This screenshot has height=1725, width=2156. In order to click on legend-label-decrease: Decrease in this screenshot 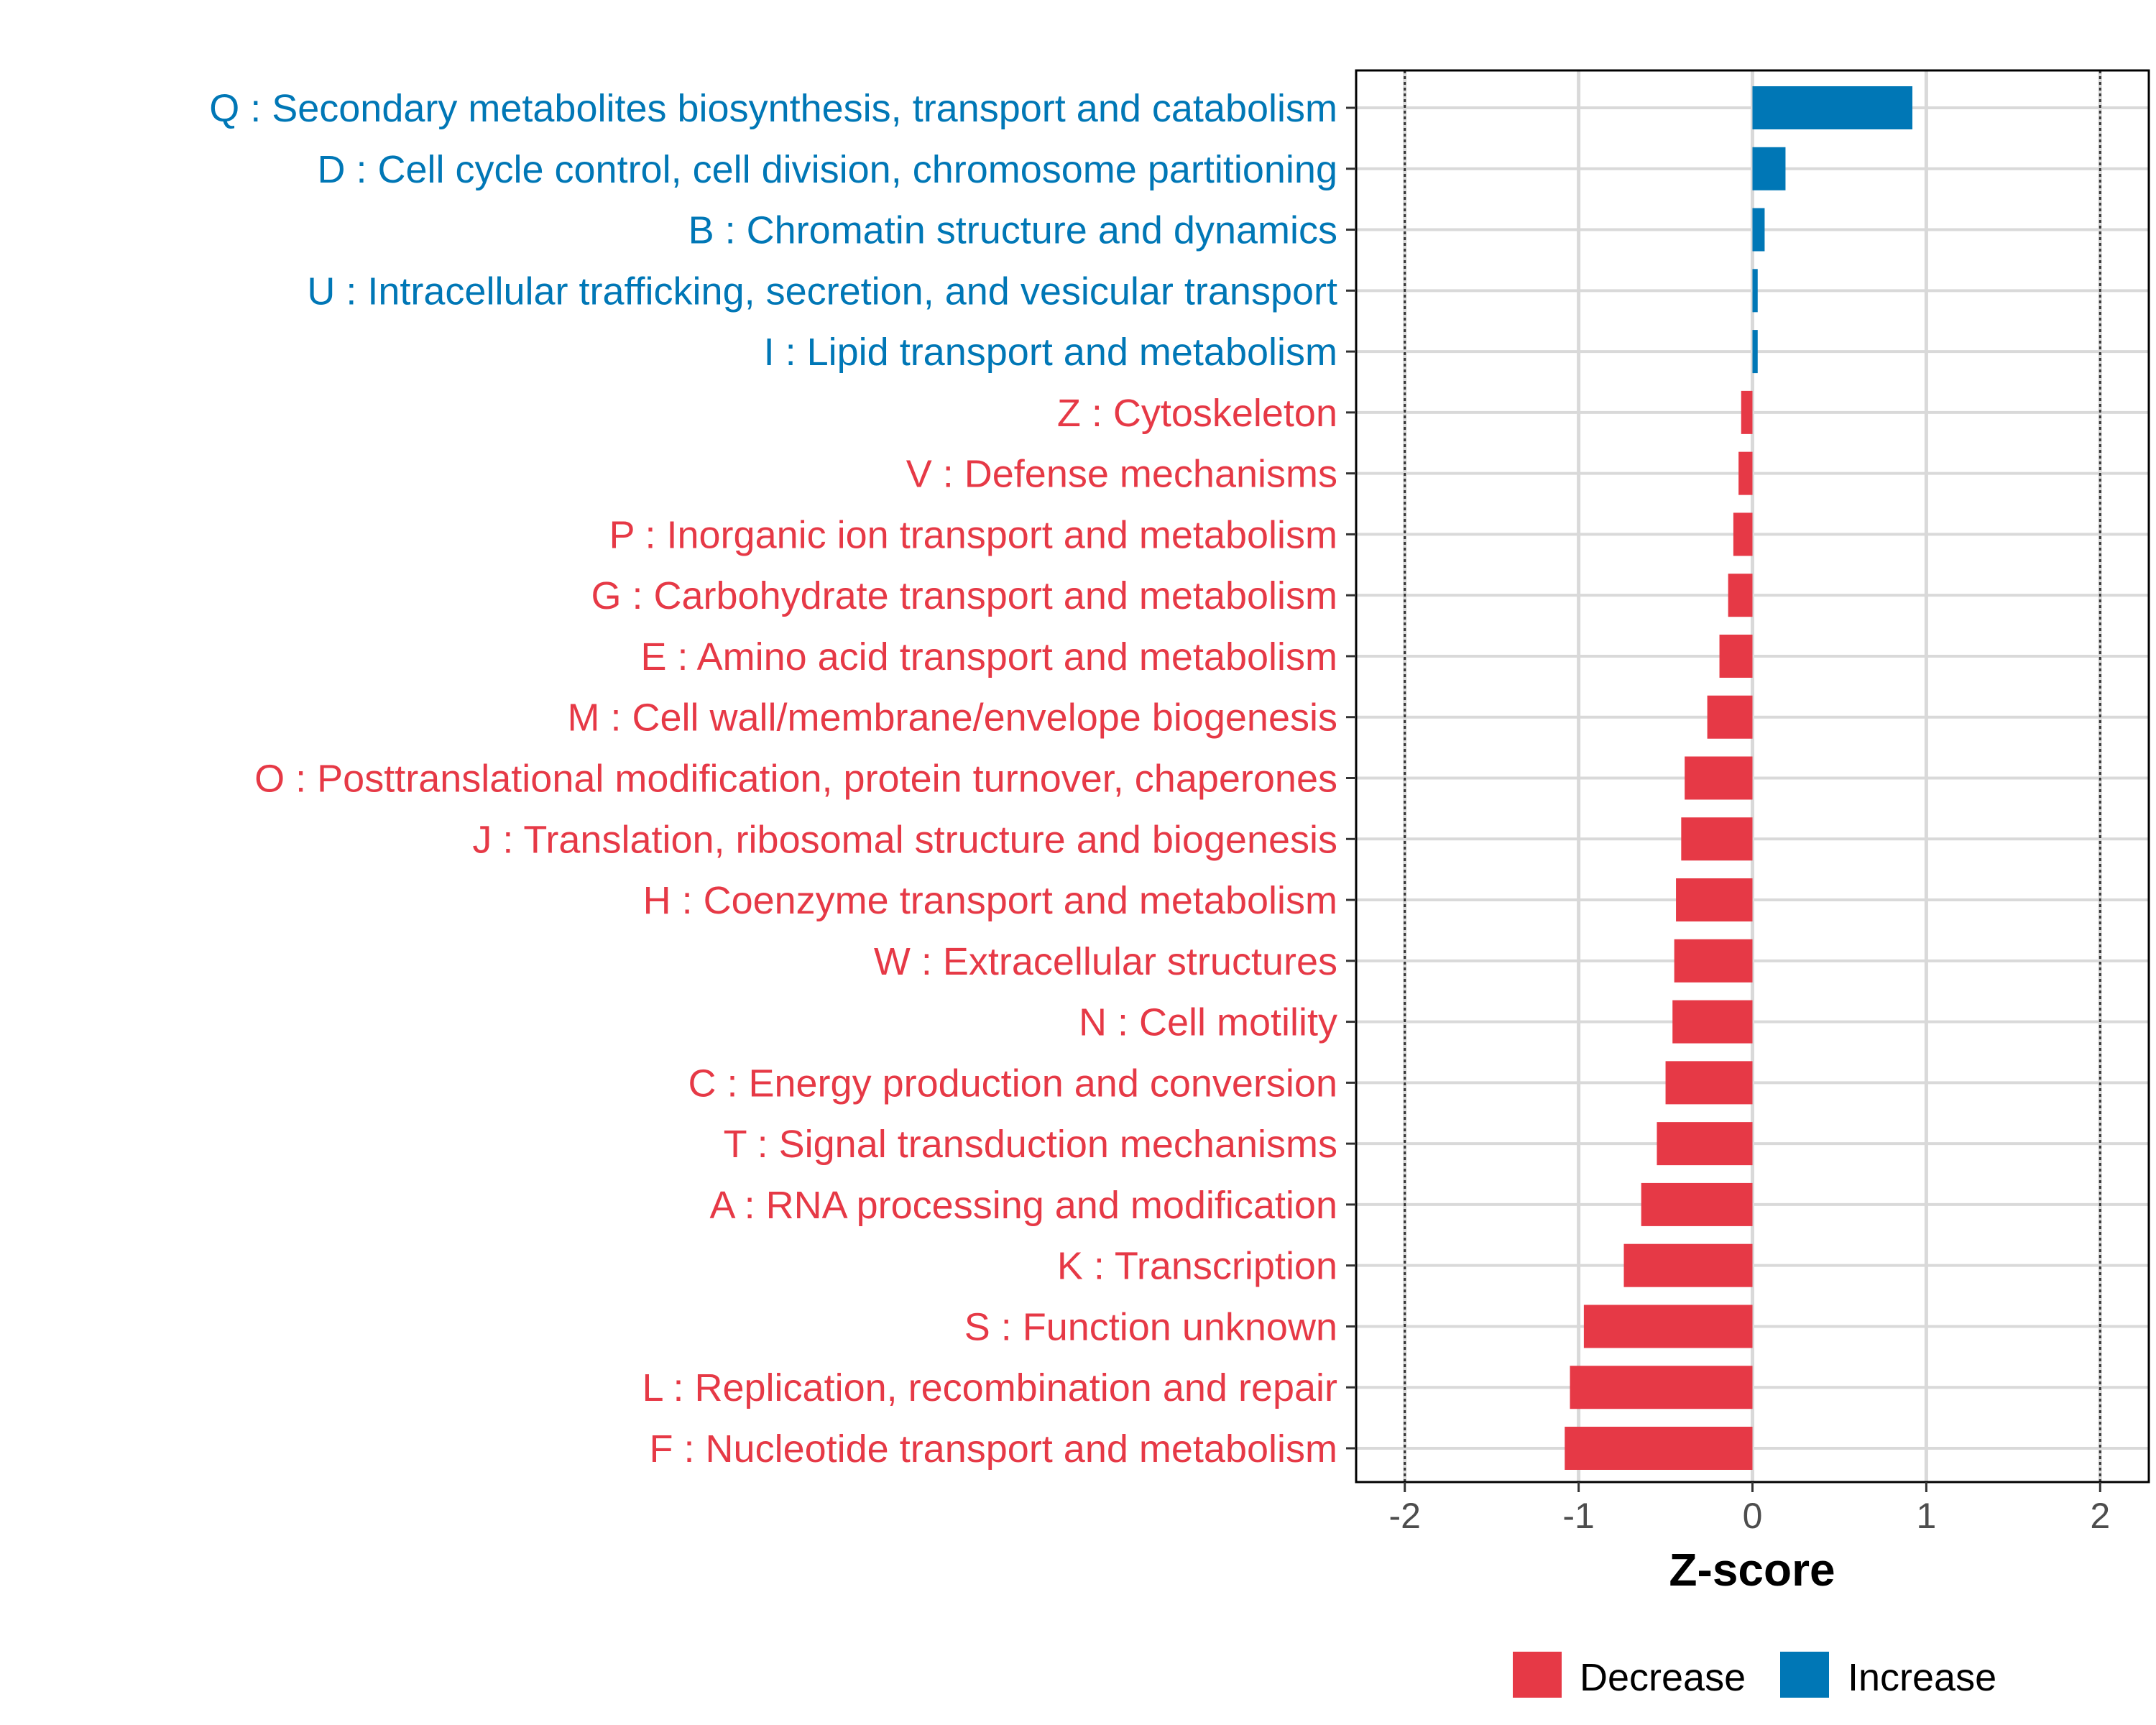, I will do `click(1663, 1677)`.